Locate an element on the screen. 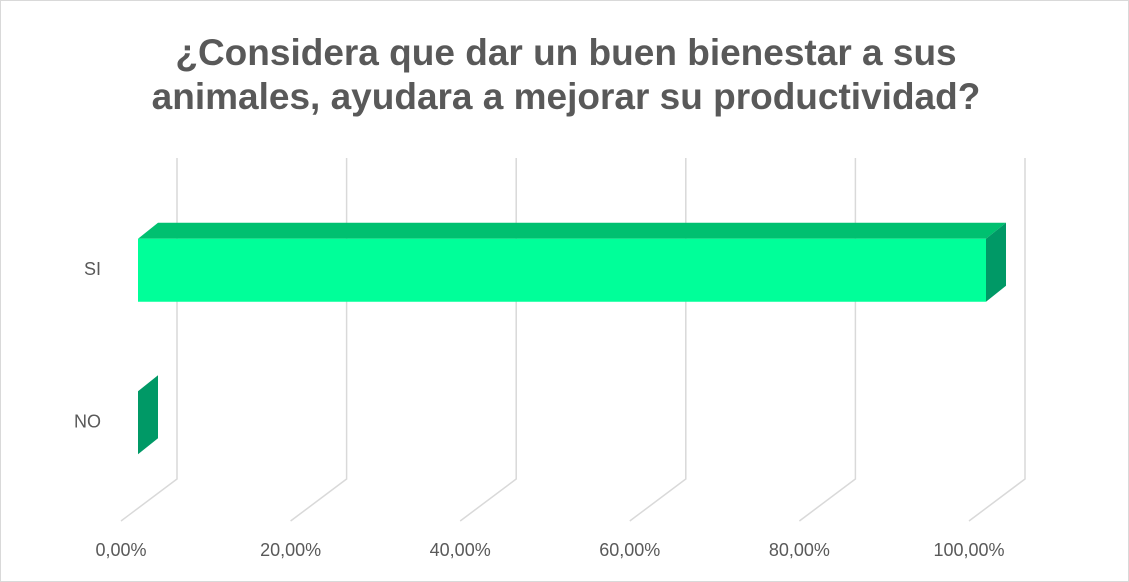 Image resolution: width=1129 pixels, height=582 pixels. x-tick-label: 100,00% is located at coordinates (968, 550).